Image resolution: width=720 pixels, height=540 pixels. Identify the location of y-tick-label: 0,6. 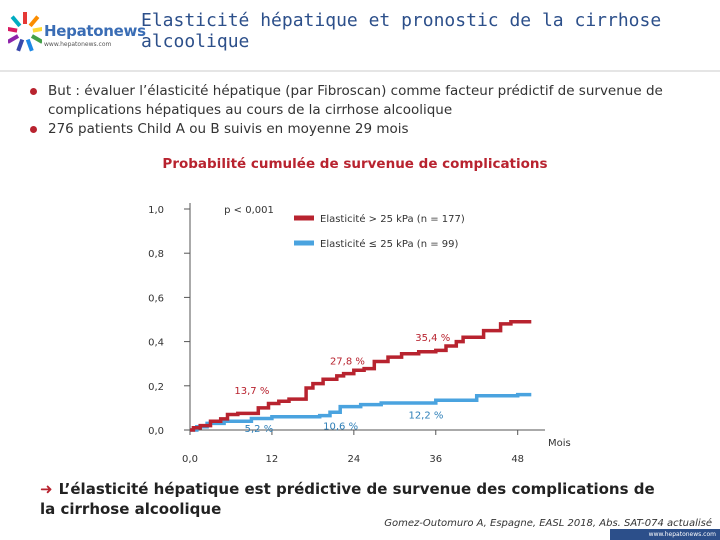
(156, 298).